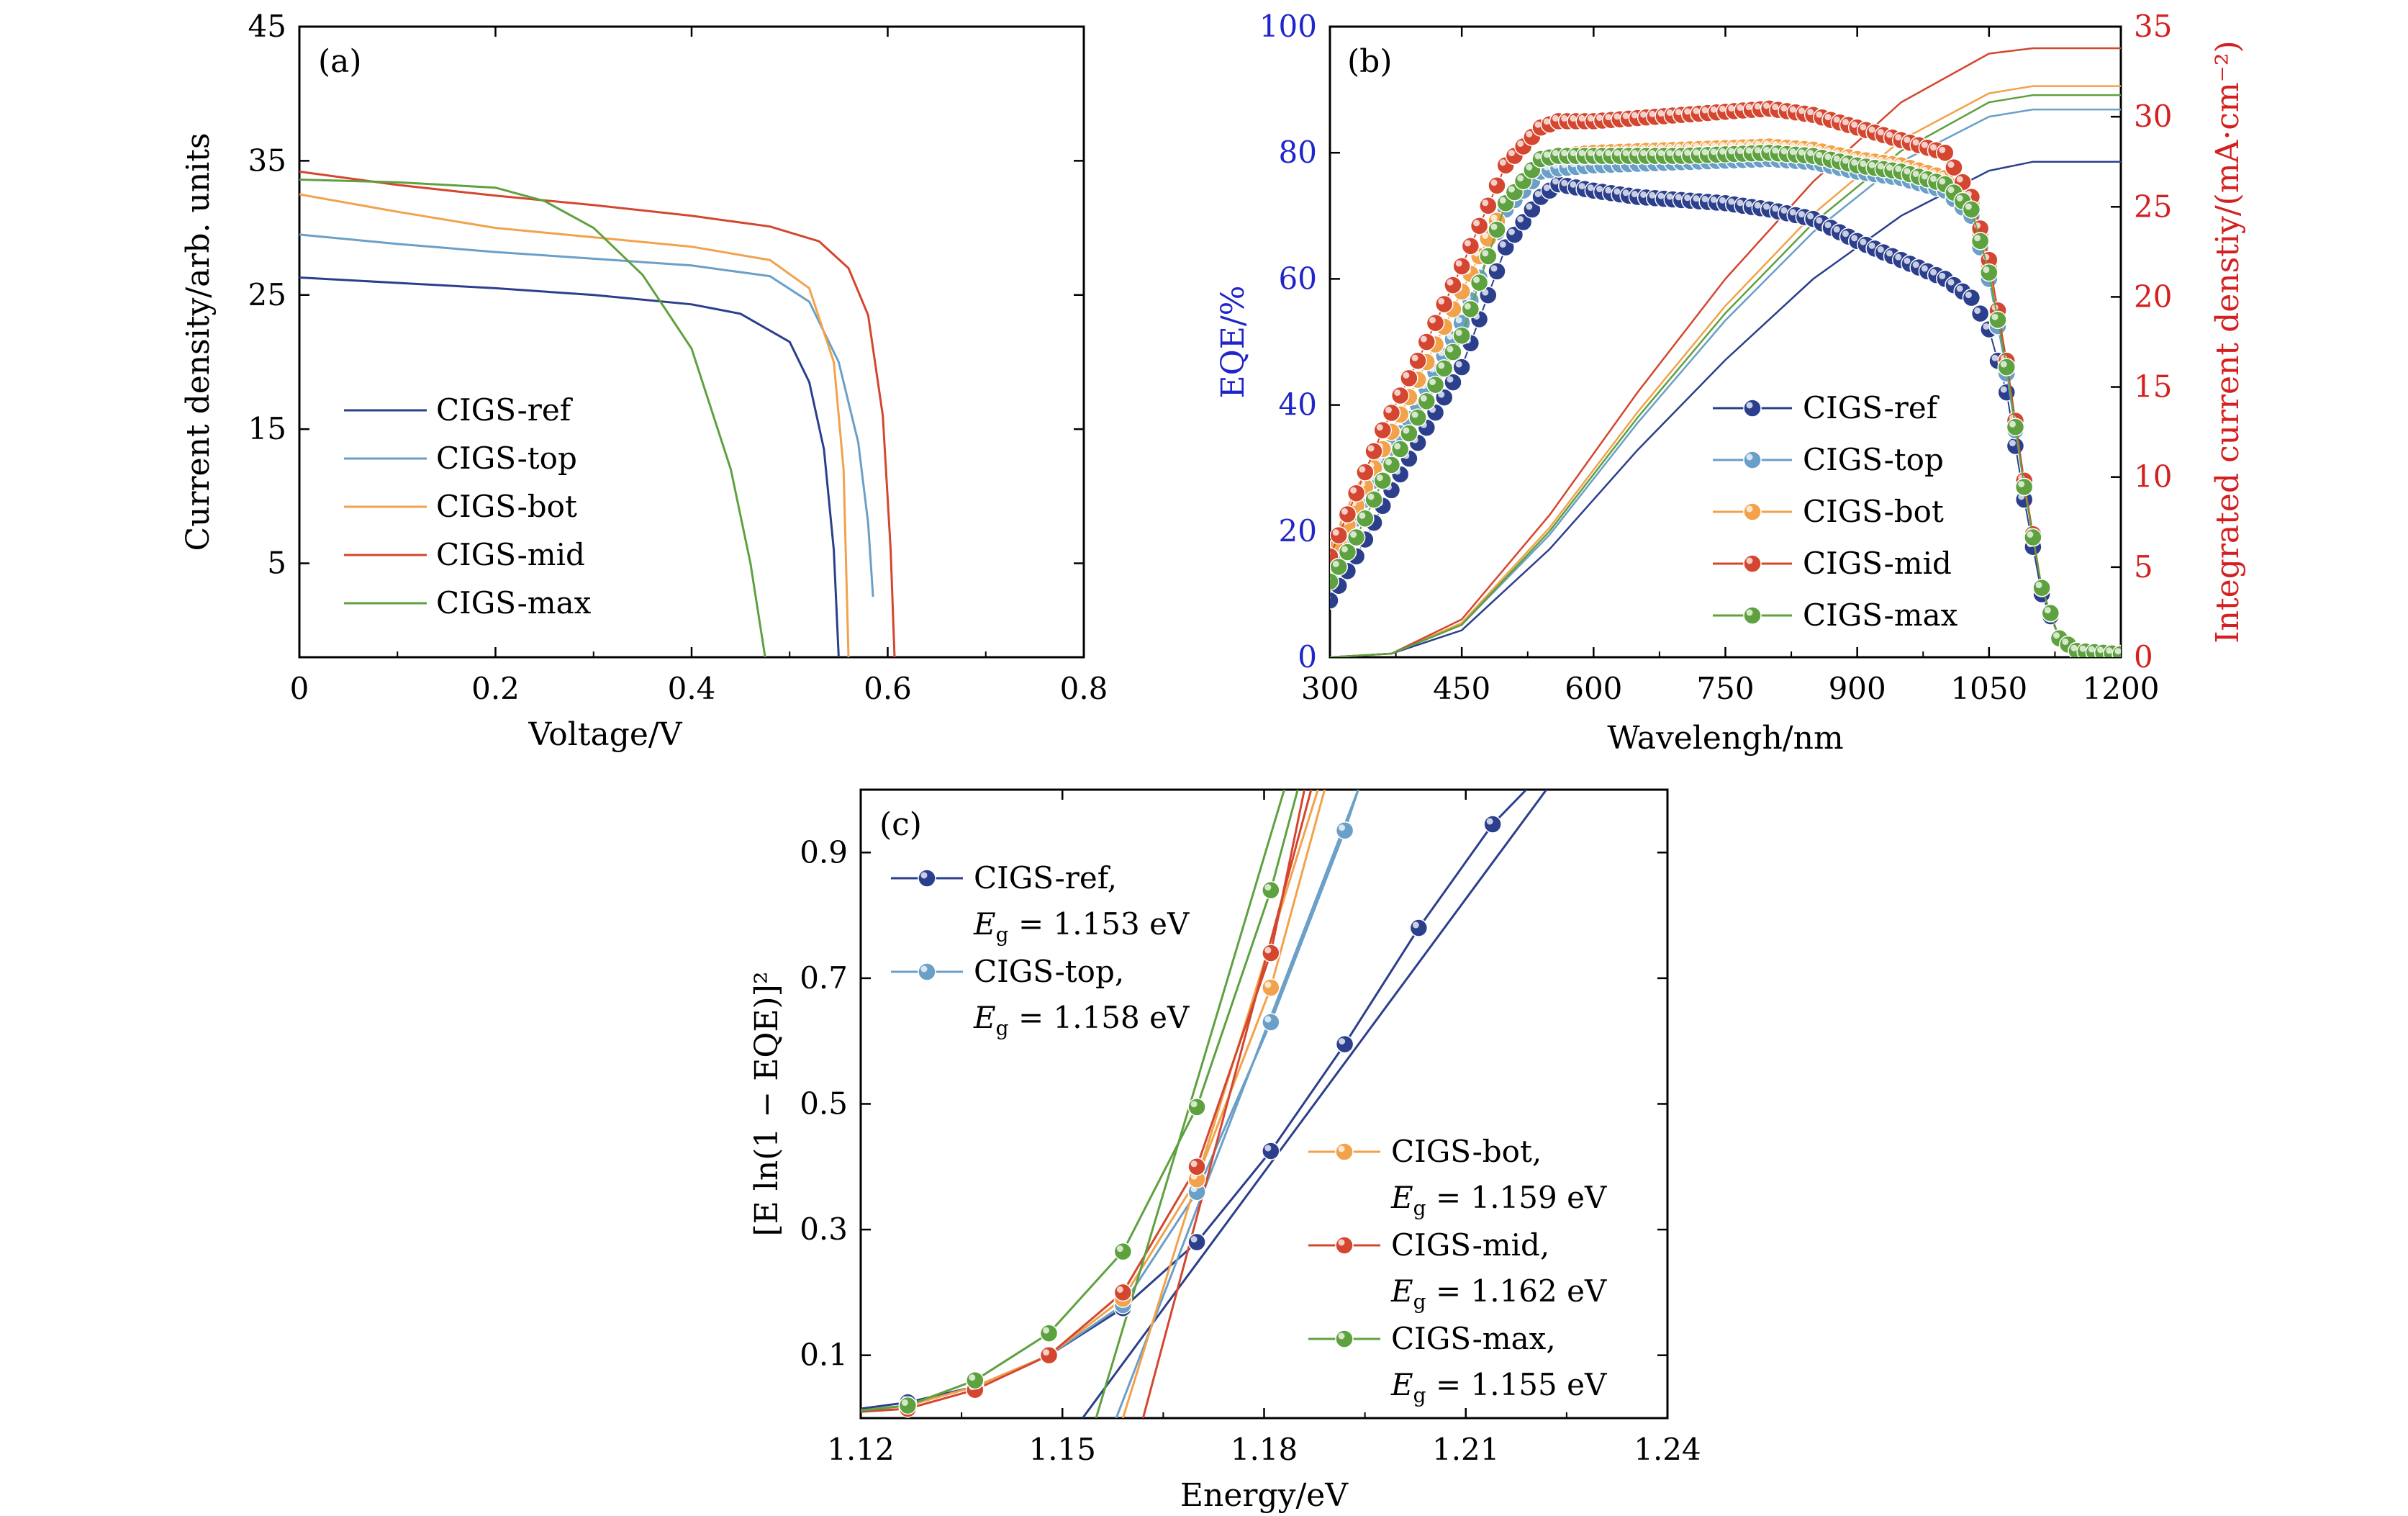 The width and height of the screenshot is (2408, 1516). I want to click on data-line-max, so click(1080, 1101).